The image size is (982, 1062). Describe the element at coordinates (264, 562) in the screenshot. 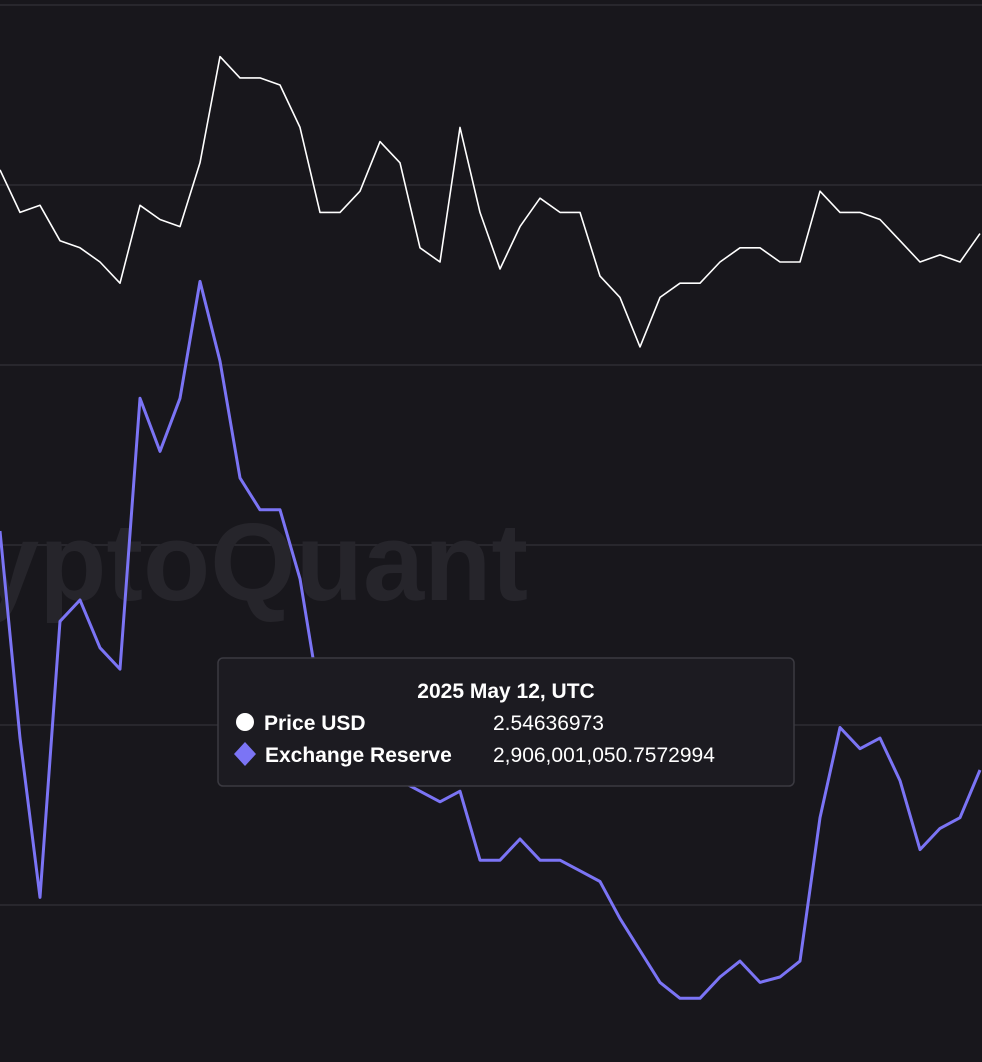

I see `watermark: CryptoQuant` at that location.